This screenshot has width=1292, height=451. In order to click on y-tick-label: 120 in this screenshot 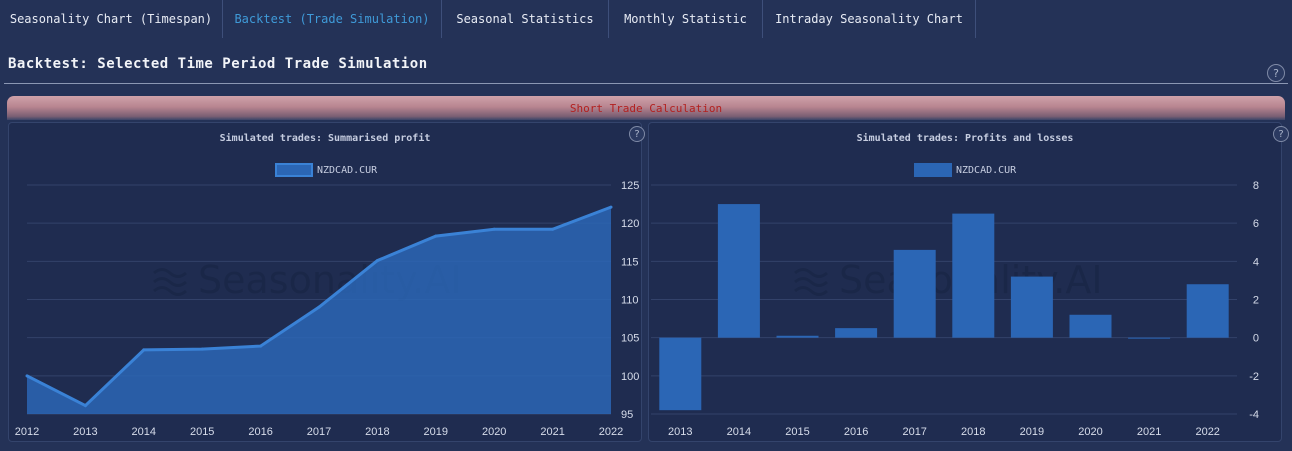, I will do `click(630, 224)`.